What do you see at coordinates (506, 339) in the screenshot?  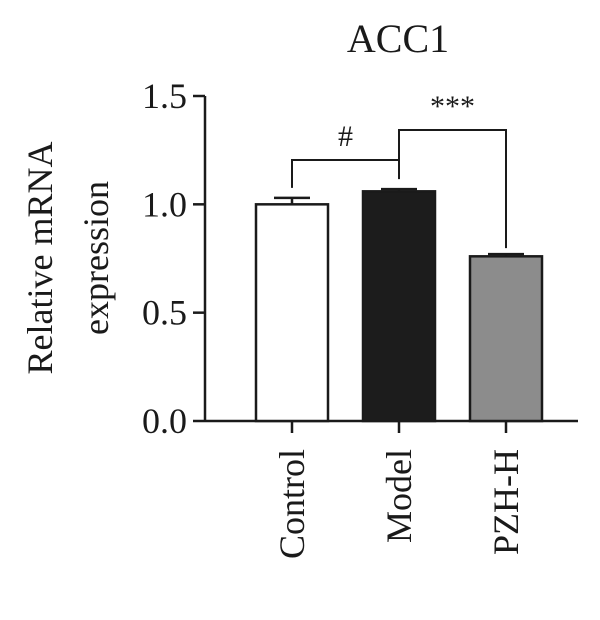 I see `bar-pzh-h` at bounding box center [506, 339].